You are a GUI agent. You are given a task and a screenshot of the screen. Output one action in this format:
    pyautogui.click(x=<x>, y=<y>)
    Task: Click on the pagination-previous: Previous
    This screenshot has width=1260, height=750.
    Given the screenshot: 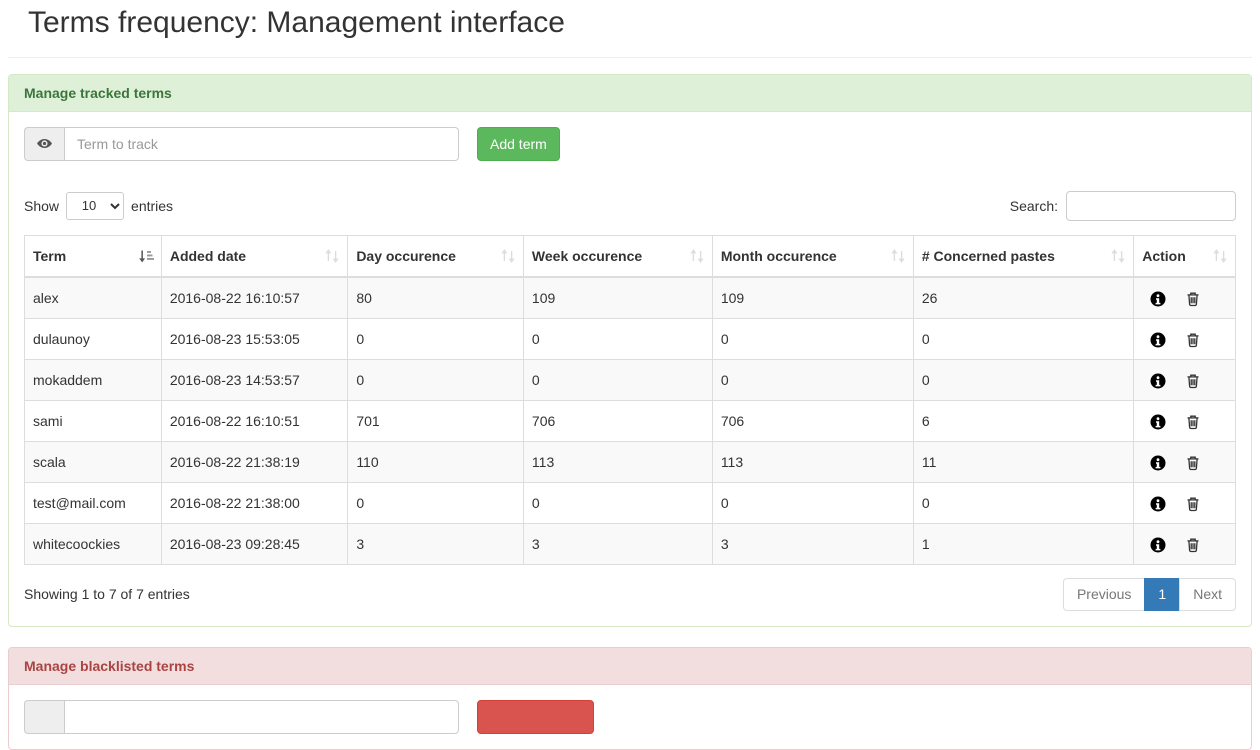 What is the action you would take?
    pyautogui.click(x=1104, y=594)
    